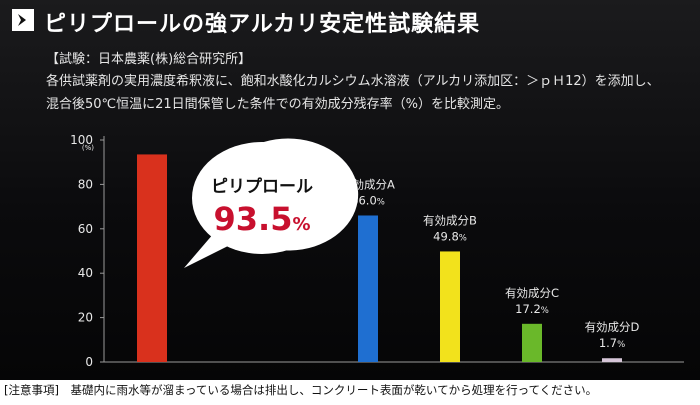  Describe the element at coordinates (81, 140) in the screenshot. I see `y-tick-label: 100` at that location.